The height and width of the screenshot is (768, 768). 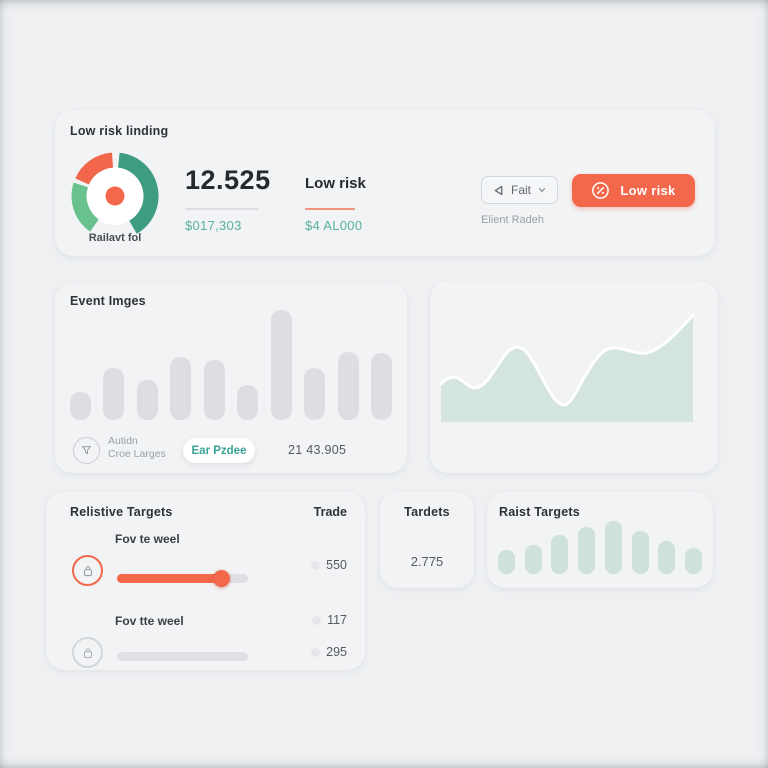 What do you see at coordinates (123, 441) in the screenshot?
I see `event-caption-line1: Autidn` at bounding box center [123, 441].